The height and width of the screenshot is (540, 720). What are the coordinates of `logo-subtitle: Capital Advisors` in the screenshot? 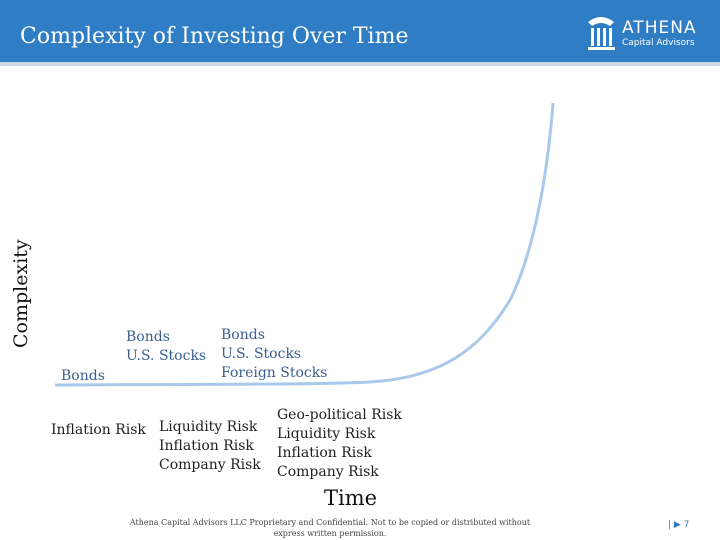 It's located at (658, 43).